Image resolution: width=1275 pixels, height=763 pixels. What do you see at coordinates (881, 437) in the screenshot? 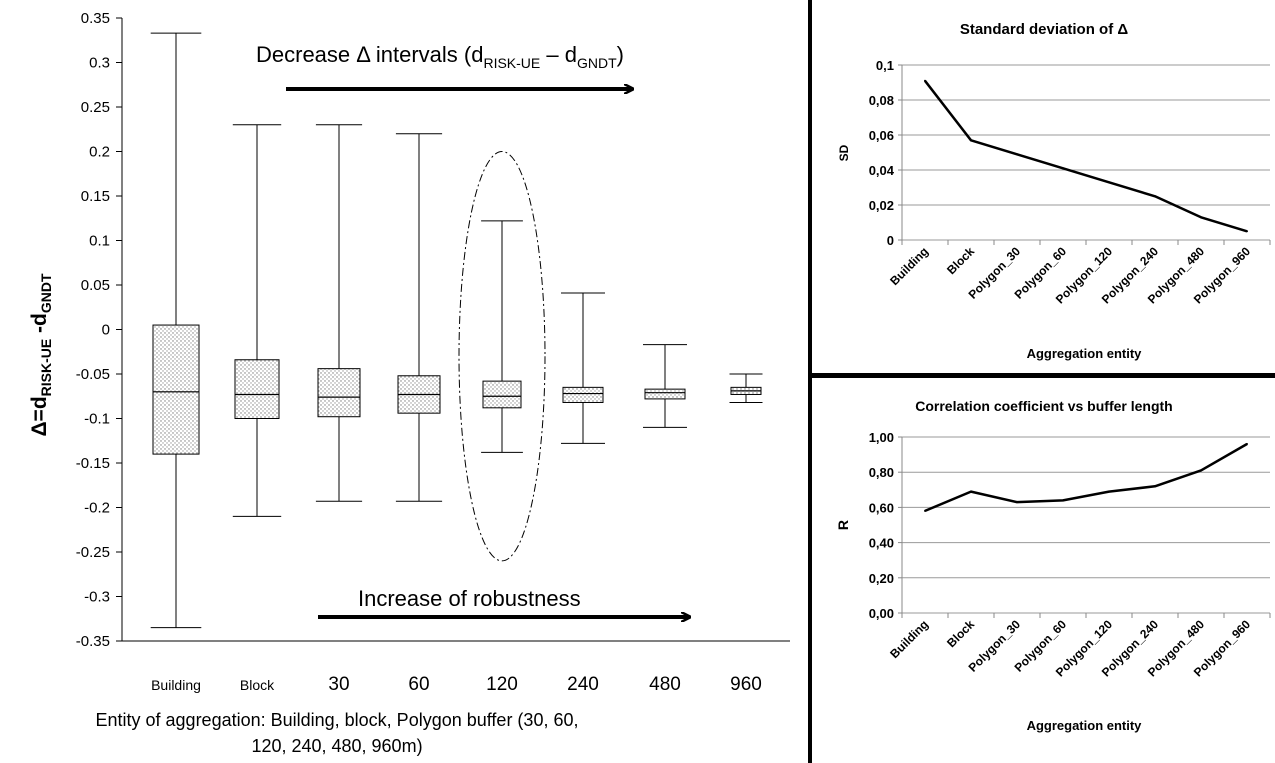
I see `r-y-tick-label: 1,00` at bounding box center [881, 437].